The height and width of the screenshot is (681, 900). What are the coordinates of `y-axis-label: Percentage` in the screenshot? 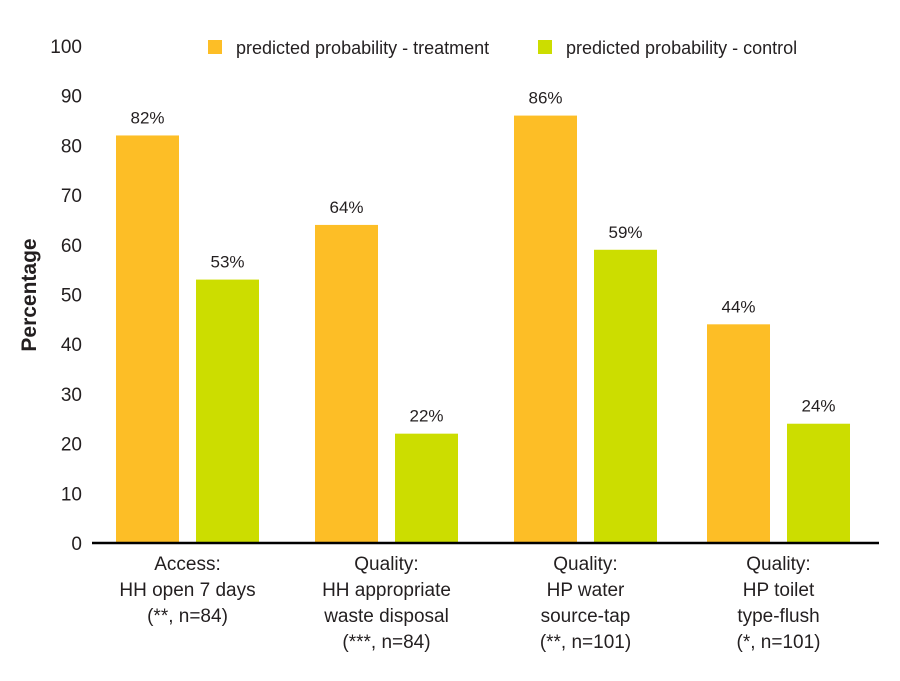 It's located at (29, 294).